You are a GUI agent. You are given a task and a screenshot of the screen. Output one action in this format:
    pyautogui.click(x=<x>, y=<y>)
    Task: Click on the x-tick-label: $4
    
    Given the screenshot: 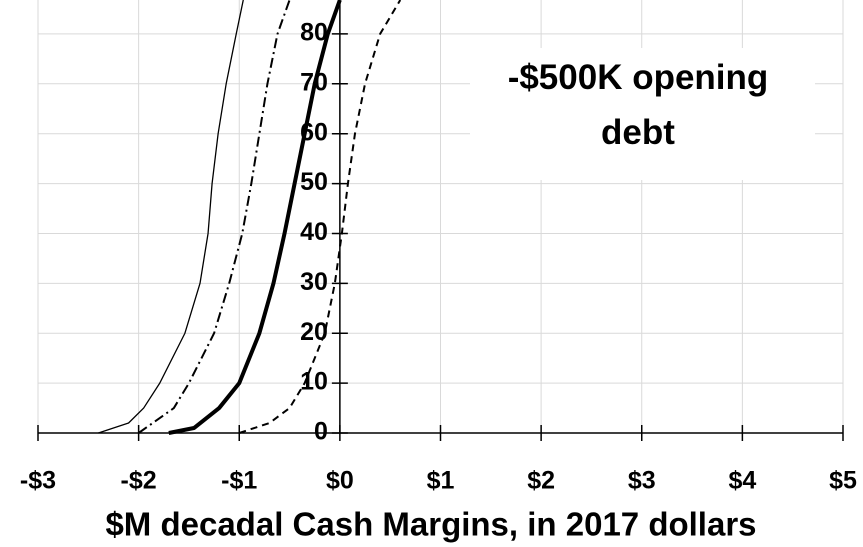 What is the action you would take?
    pyautogui.click(x=742, y=481)
    